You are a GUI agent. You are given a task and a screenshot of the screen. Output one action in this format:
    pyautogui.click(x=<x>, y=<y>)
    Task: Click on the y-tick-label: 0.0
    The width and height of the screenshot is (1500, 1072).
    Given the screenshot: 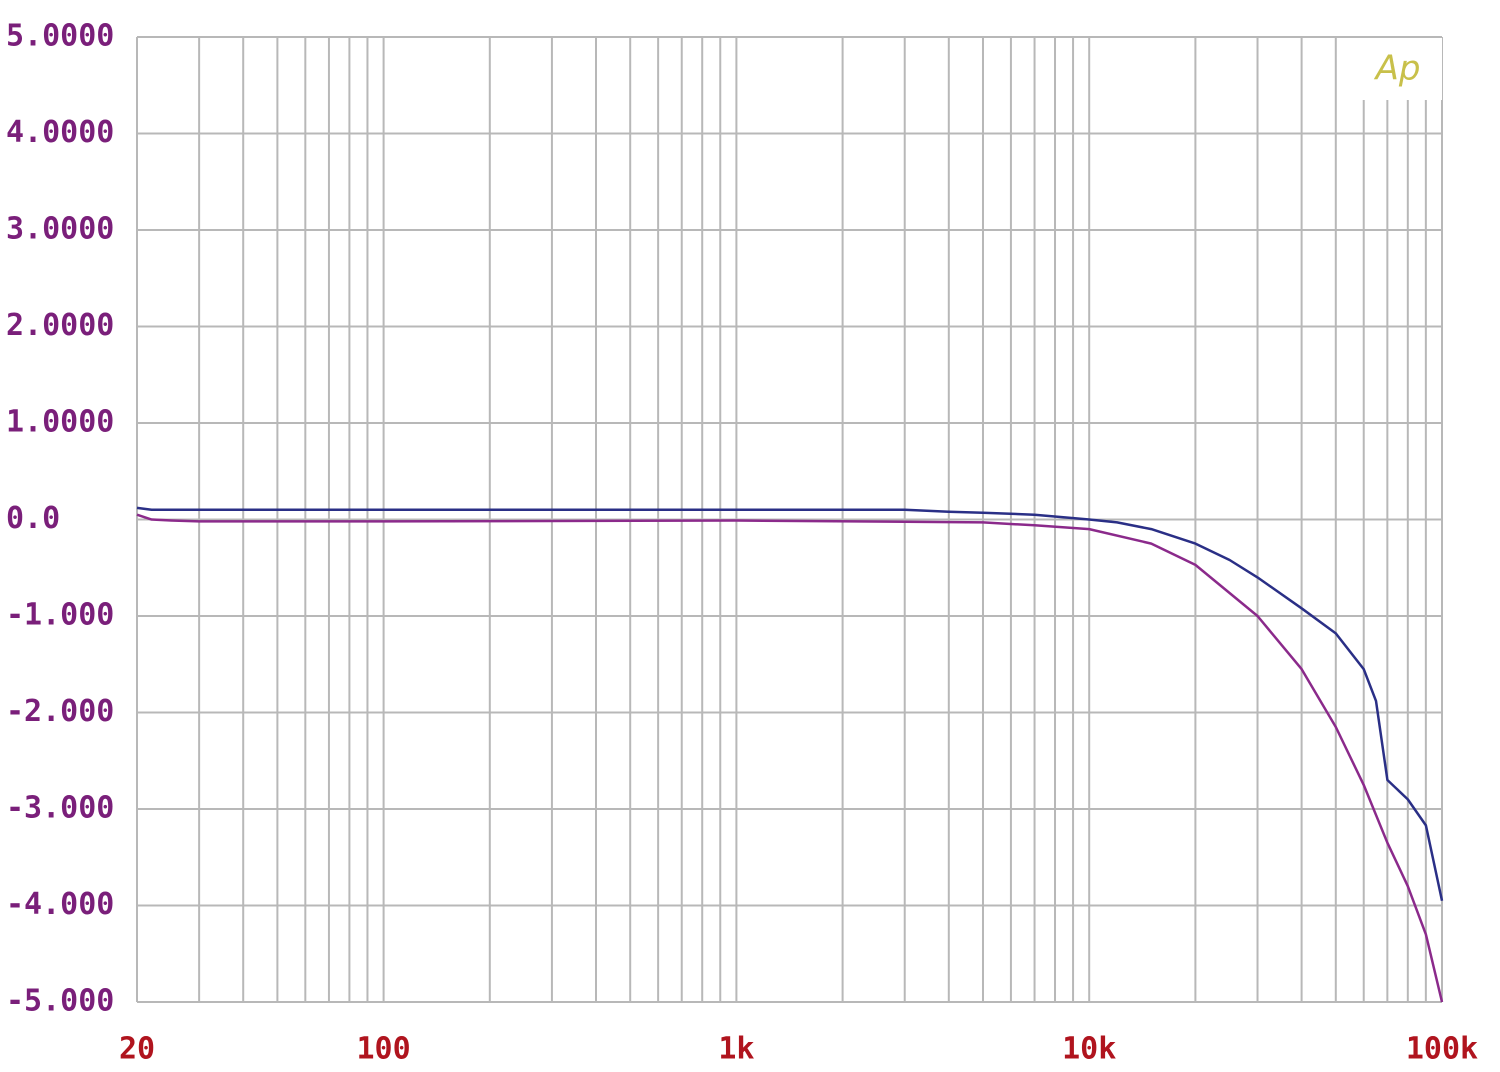 What is the action you would take?
    pyautogui.click(x=33, y=518)
    